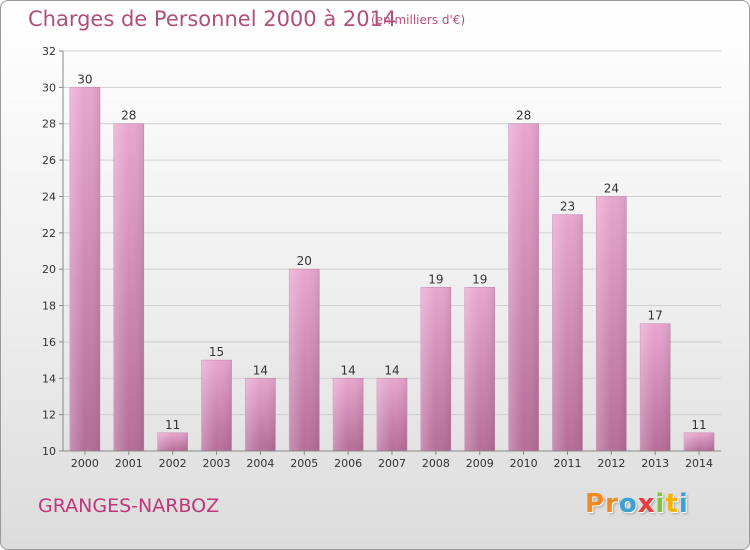 This screenshot has width=750, height=550. Describe the element at coordinates (611, 188) in the screenshot. I see `data-label: 24` at that location.